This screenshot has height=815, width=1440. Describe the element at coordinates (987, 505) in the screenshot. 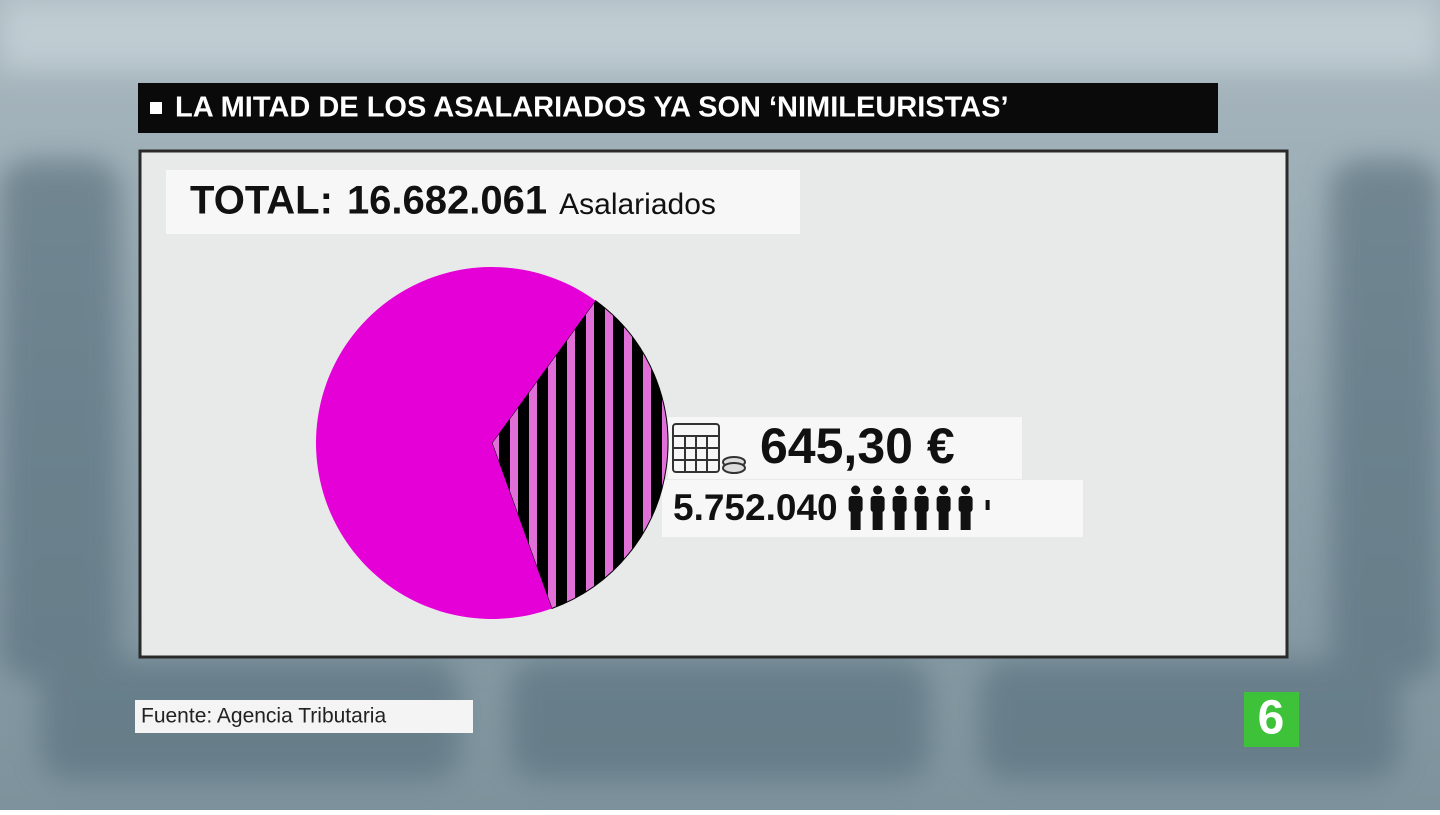

I see `person-partial` at that location.